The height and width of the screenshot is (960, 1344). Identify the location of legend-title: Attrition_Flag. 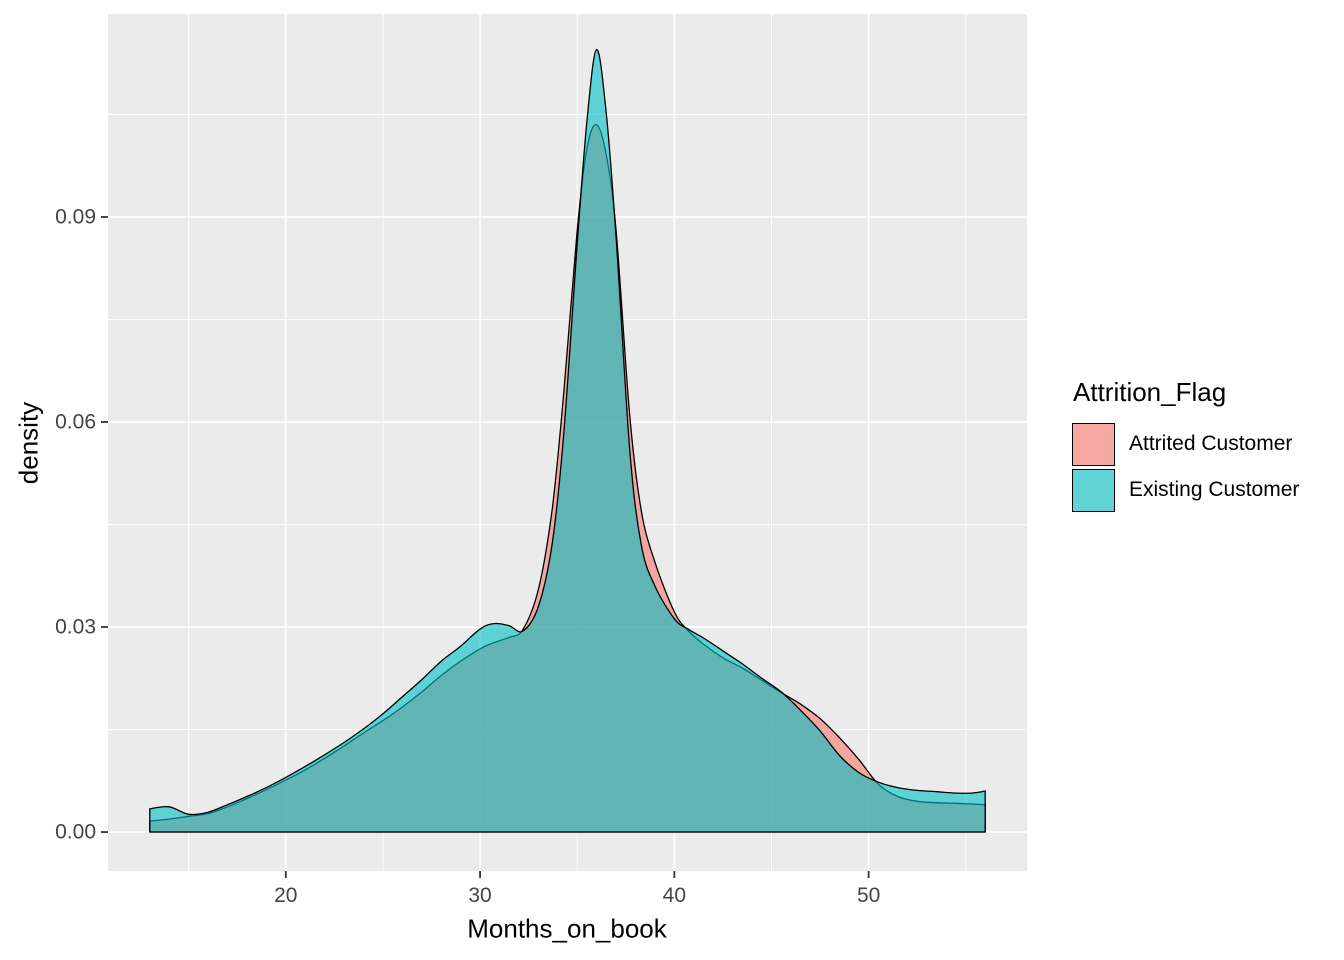
(1150, 392).